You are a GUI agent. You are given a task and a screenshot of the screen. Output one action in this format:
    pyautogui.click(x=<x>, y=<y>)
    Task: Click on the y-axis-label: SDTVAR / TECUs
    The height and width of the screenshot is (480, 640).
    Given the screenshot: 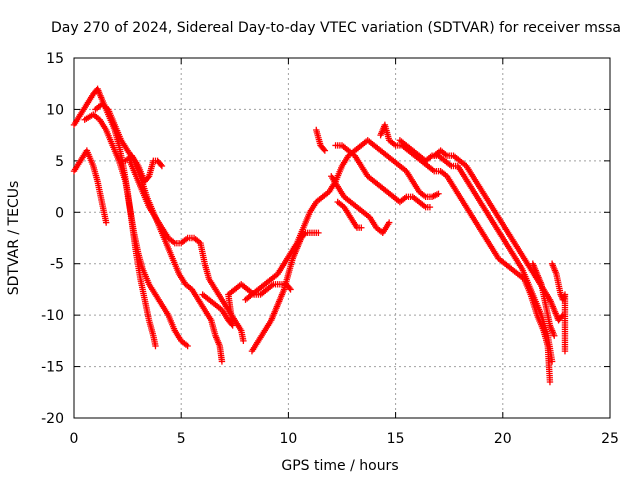 What is the action you would take?
    pyautogui.click(x=14, y=238)
    